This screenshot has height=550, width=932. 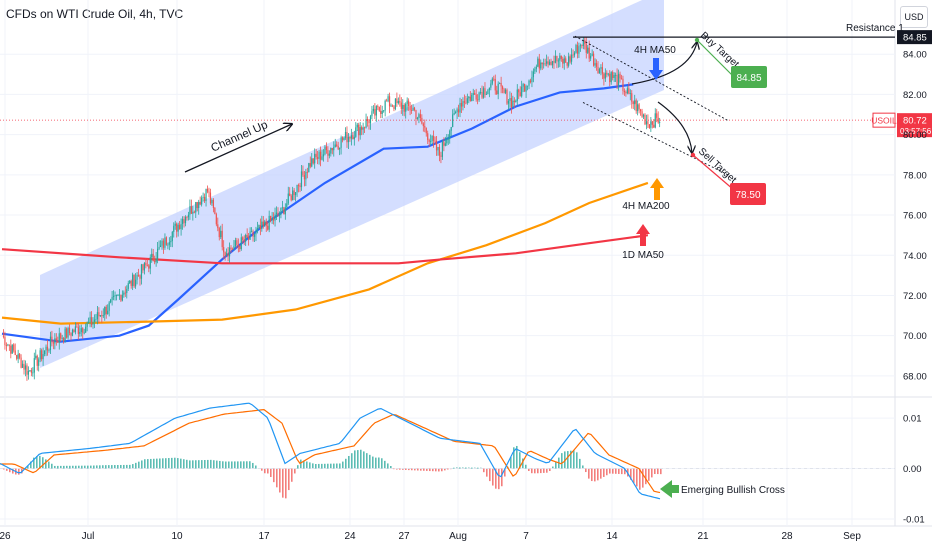 What do you see at coordinates (875, 28) in the screenshot?
I see `resistance-label: Resistance 1` at bounding box center [875, 28].